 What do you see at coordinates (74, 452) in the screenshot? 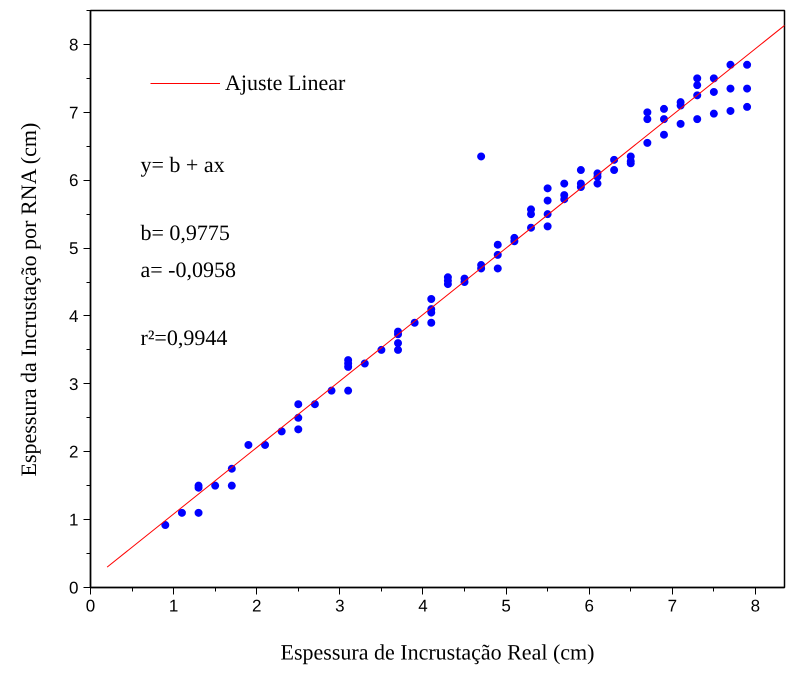
I see `y-tick-label: 2` at bounding box center [74, 452].